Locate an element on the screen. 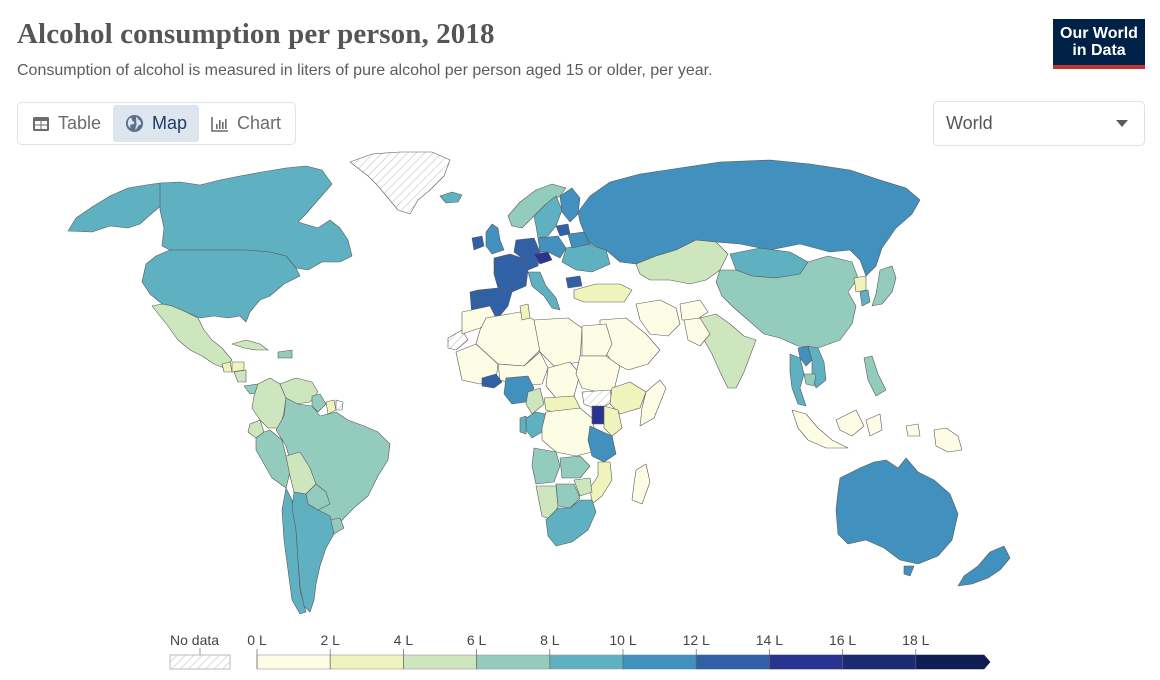 The width and height of the screenshot is (1160, 680). country-laos is located at coordinates (805, 356).